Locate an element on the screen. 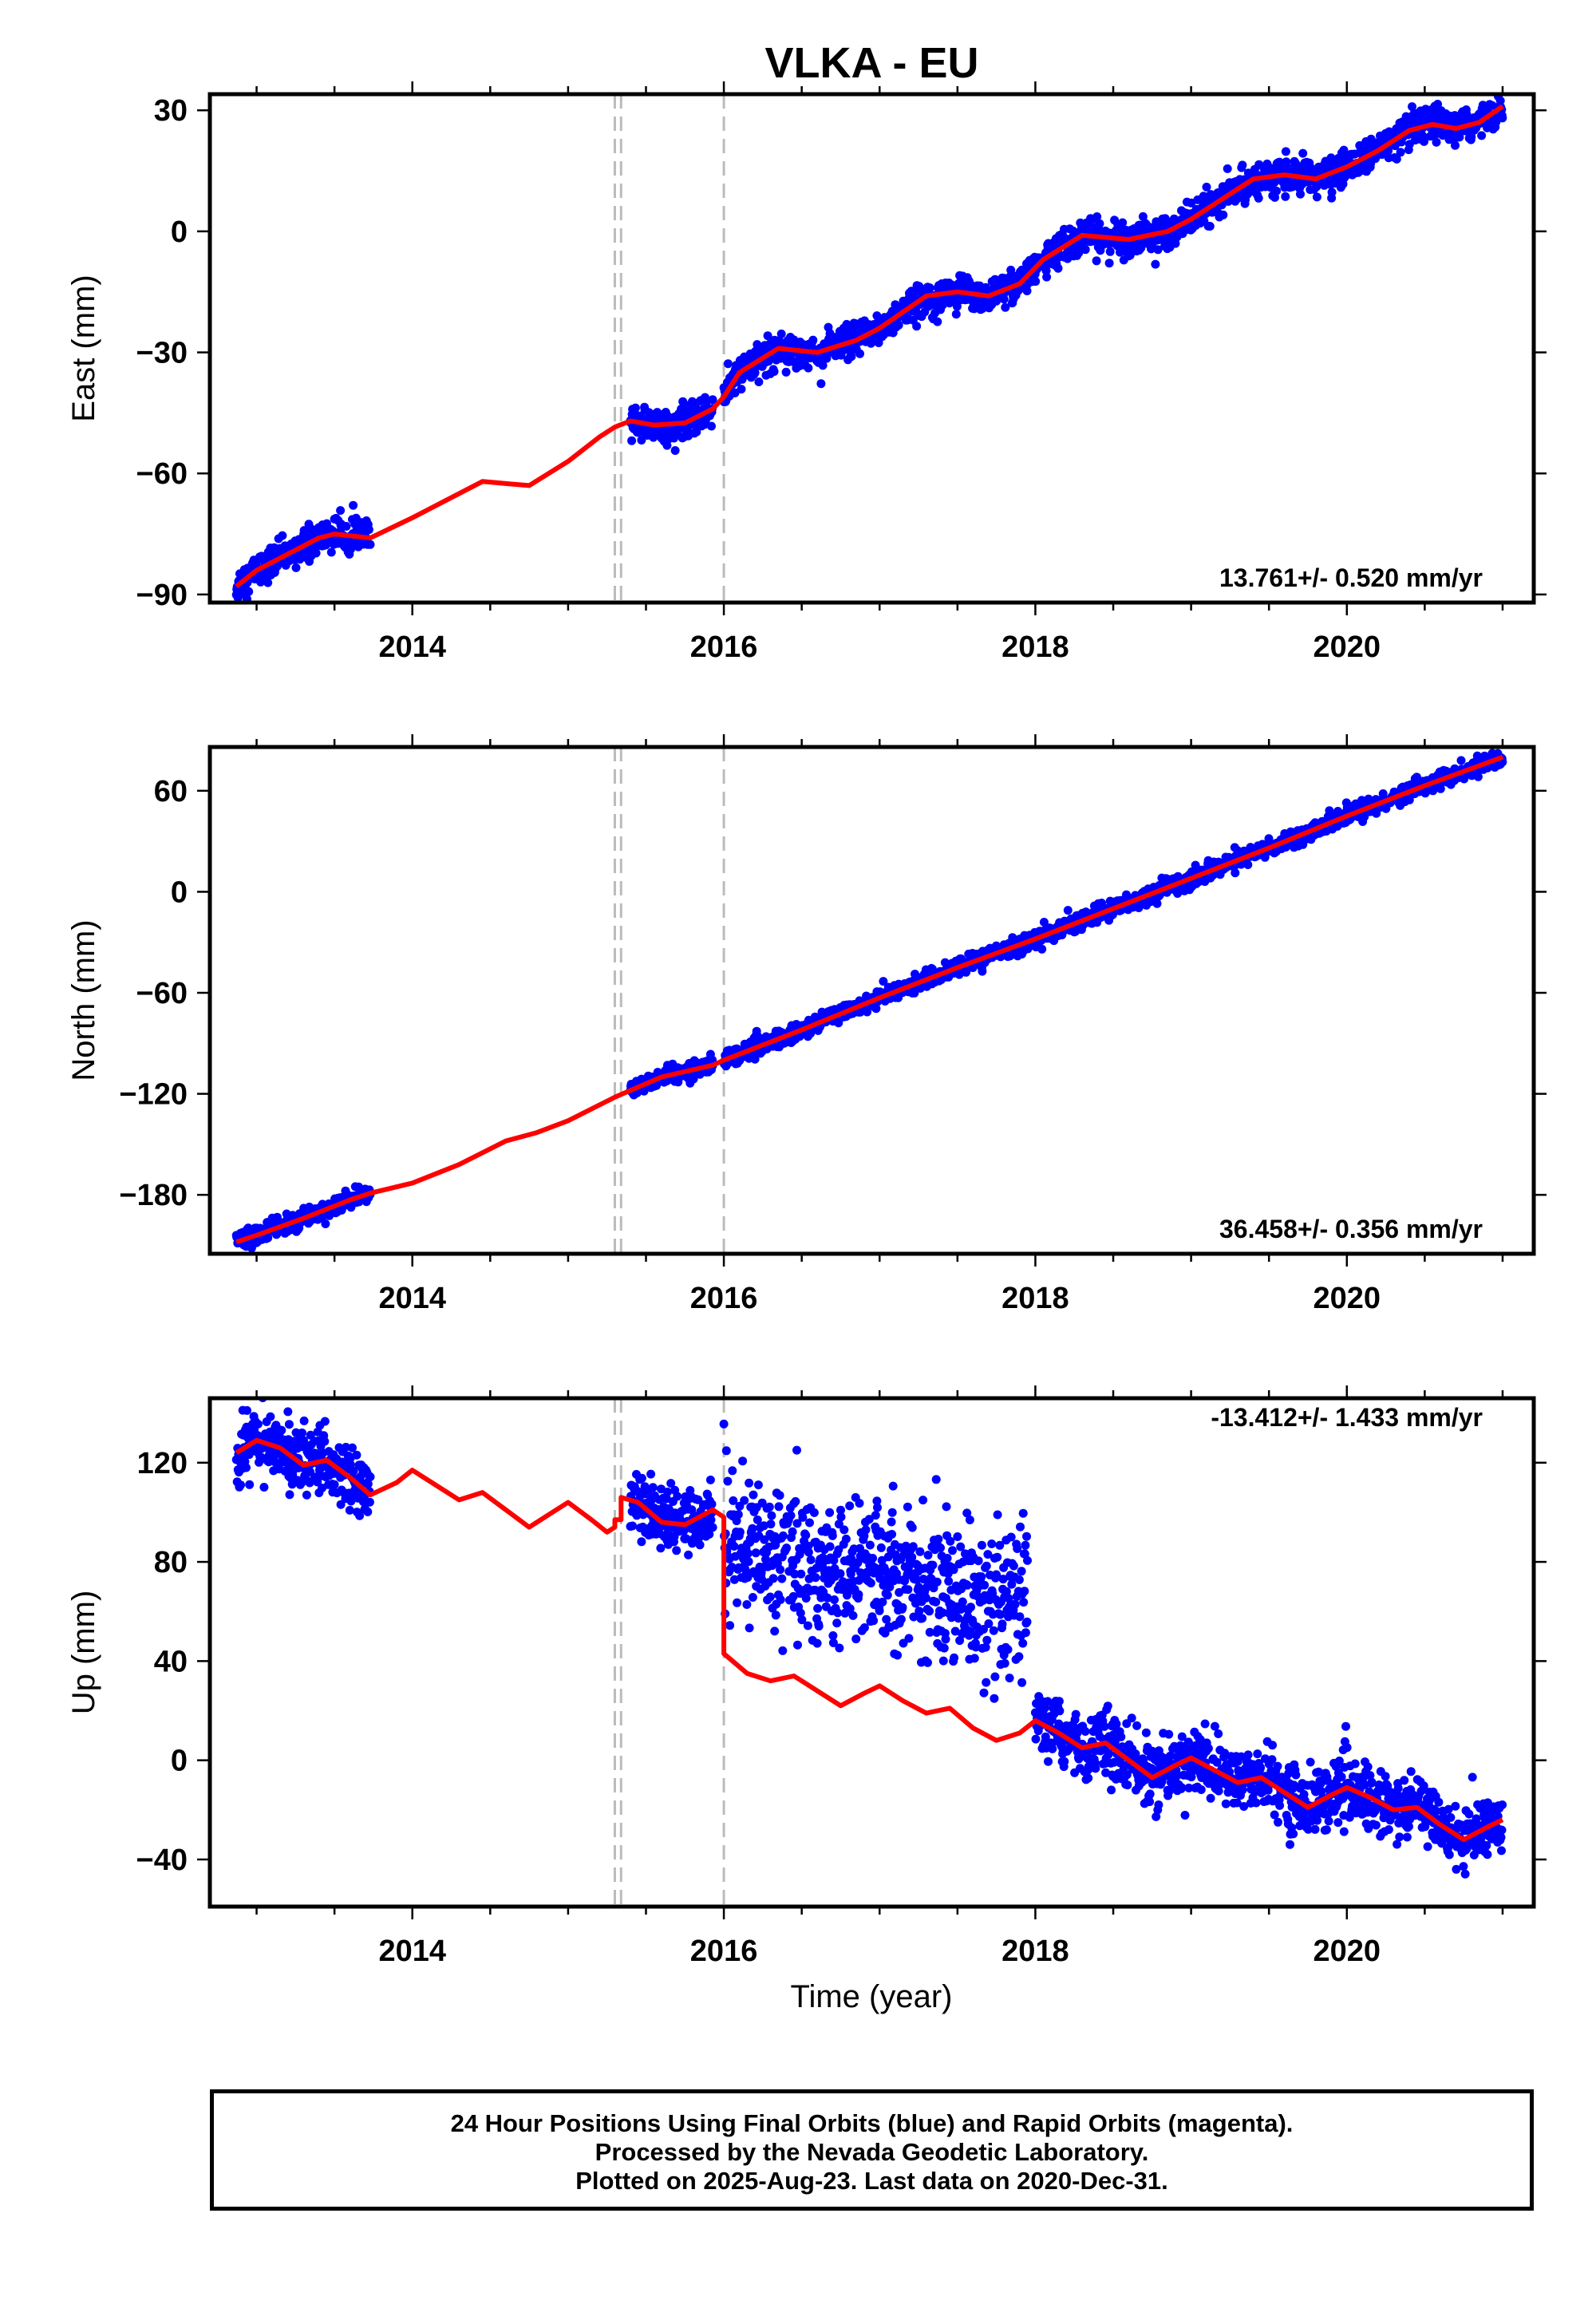  y-tick-label: −90 is located at coordinates (162, 595).